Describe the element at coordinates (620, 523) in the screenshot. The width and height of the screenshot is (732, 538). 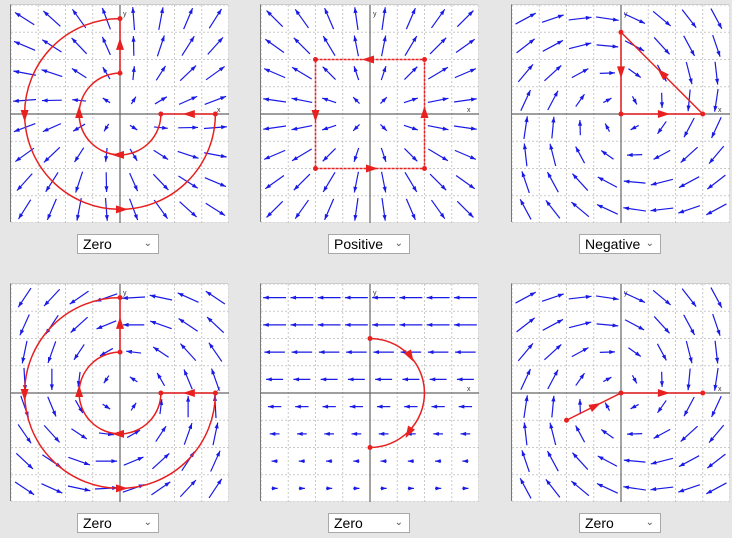
I see `dropdown-6: Zero ⌄` at that location.